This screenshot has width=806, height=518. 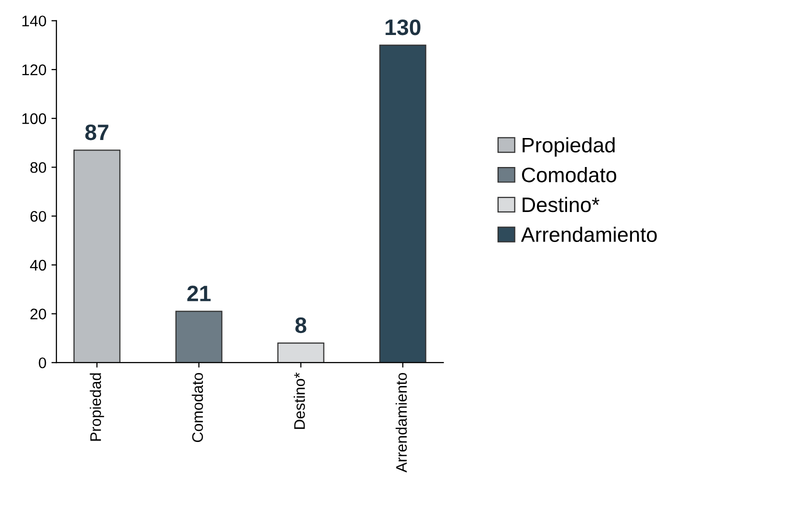 I want to click on legend-label: Arrendamiento, so click(x=589, y=234).